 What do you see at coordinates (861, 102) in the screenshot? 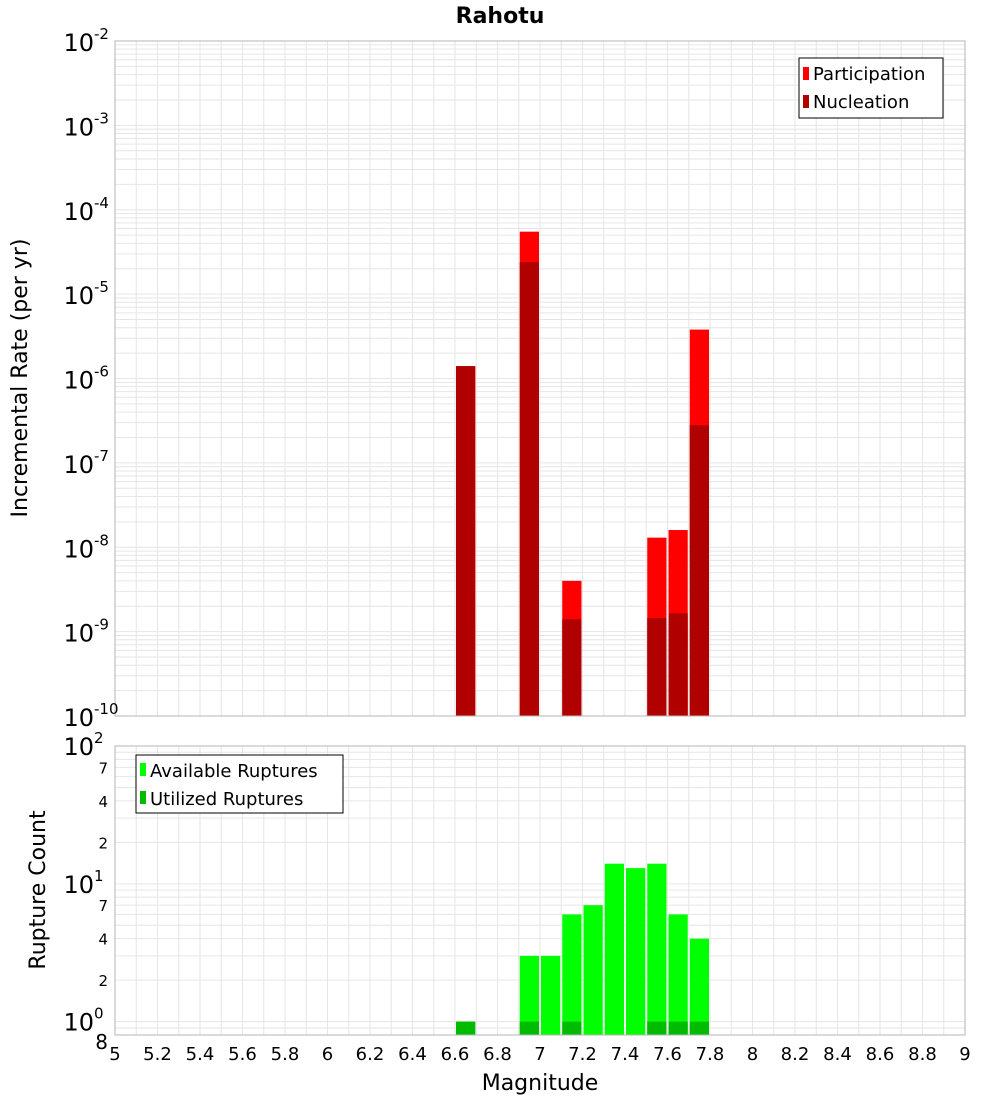
I see `legend-label-nucleation: Nucleation` at bounding box center [861, 102].